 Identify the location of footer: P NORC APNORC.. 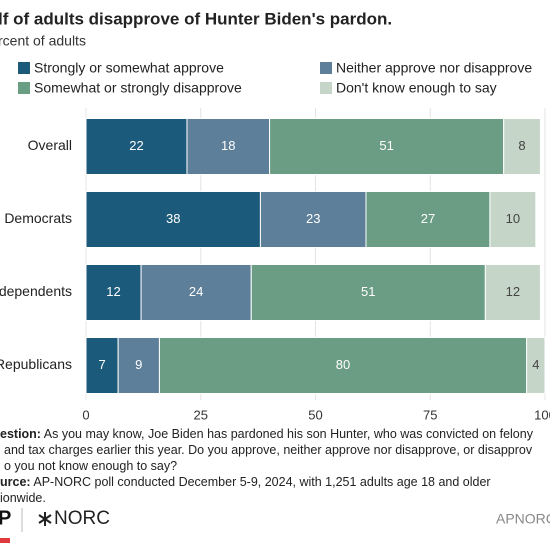
(275, 525).